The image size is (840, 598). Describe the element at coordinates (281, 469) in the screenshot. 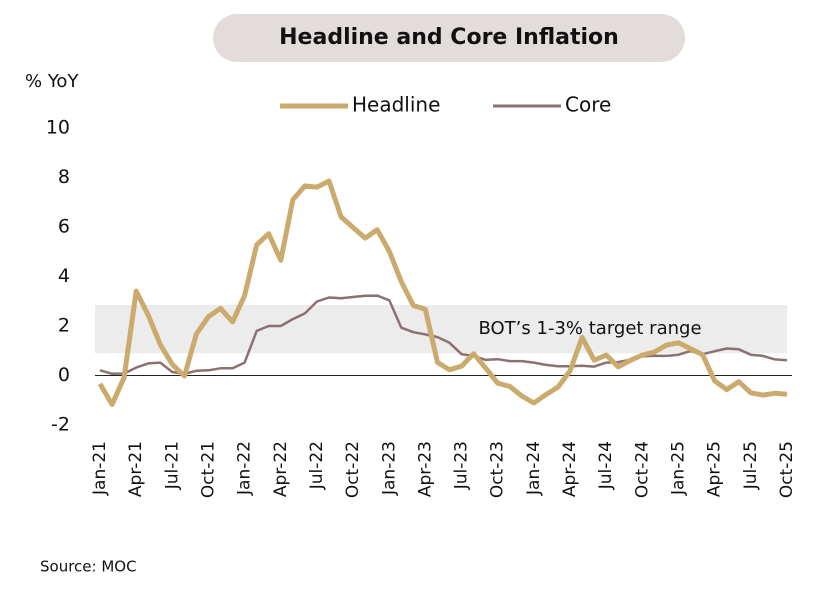

I see `x-tick-label: Apr-22` at that location.